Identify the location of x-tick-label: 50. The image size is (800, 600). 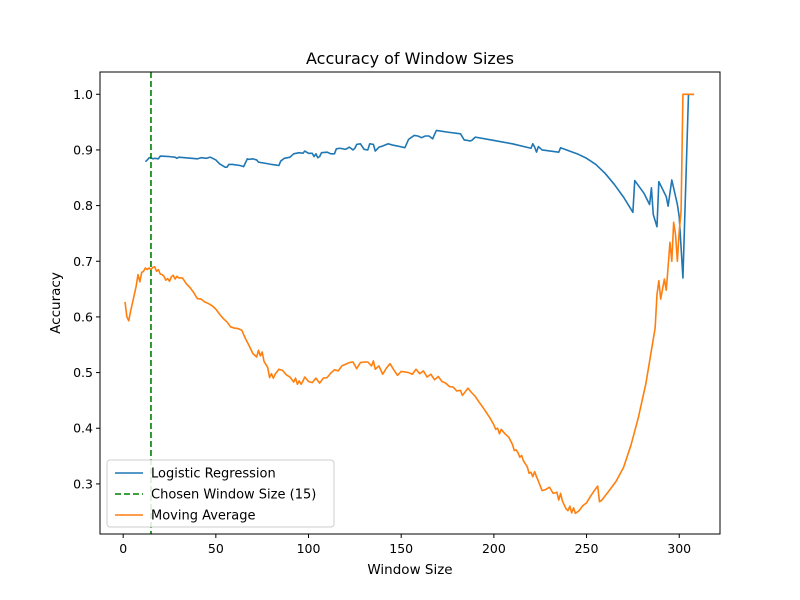
(216, 548).